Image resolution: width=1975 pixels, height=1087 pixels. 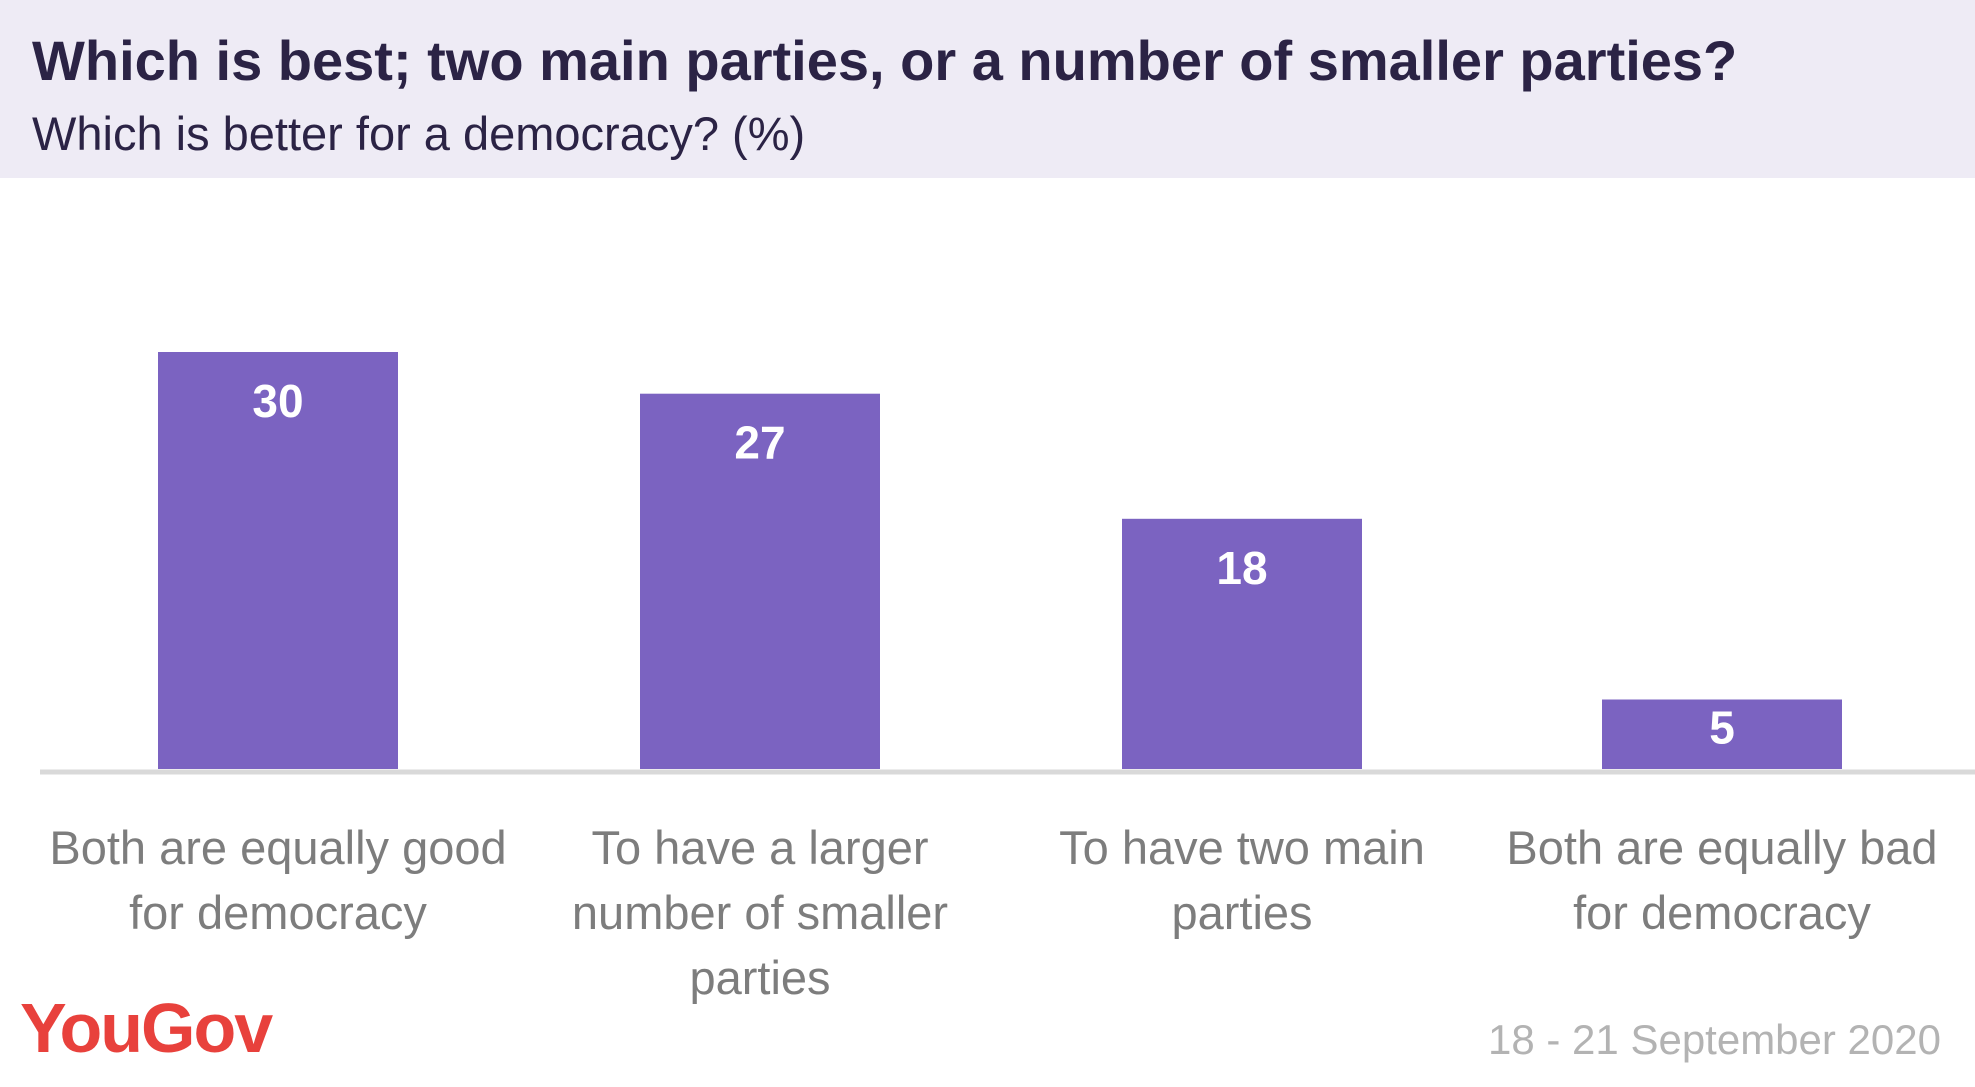 I want to click on chart-subtitle: Which is better for a democracy? (%), so click(x=419, y=133).